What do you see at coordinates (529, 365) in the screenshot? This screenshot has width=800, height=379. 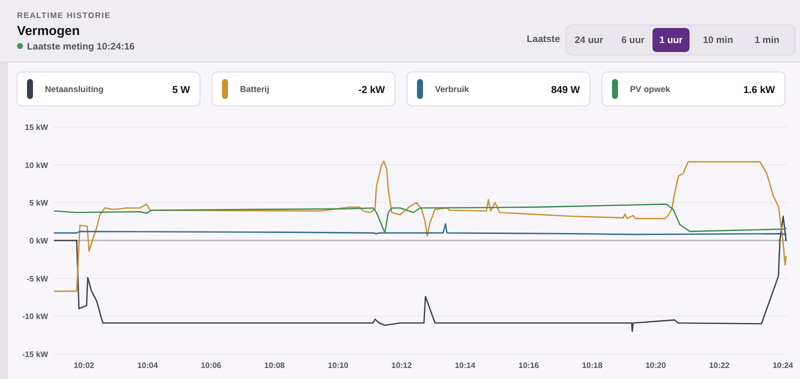 I see `x-tick-label: 10:16` at bounding box center [529, 365].